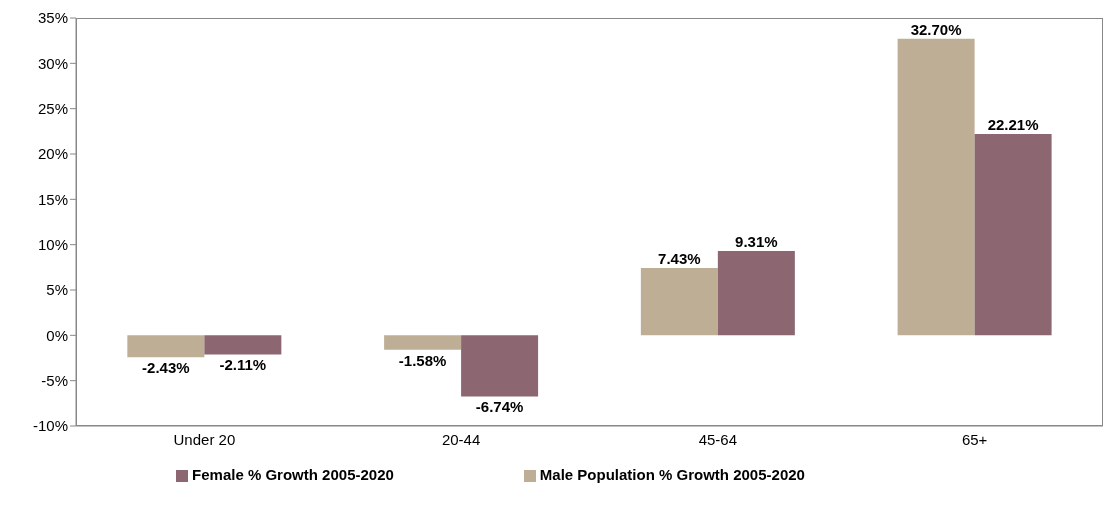 Image resolution: width=1119 pixels, height=514 pixels. What do you see at coordinates (672, 474) in the screenshot?
I see `legend-label: Male Population % Growth 2005-2020` at bounding box center [672, 474].